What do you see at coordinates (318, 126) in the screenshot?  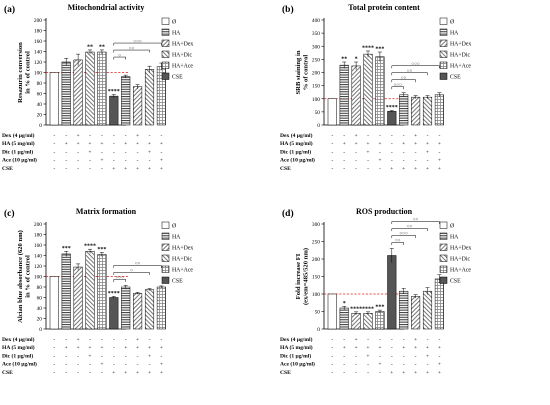 I see `y-tick-label: 0` at bounding box center [318, 126].